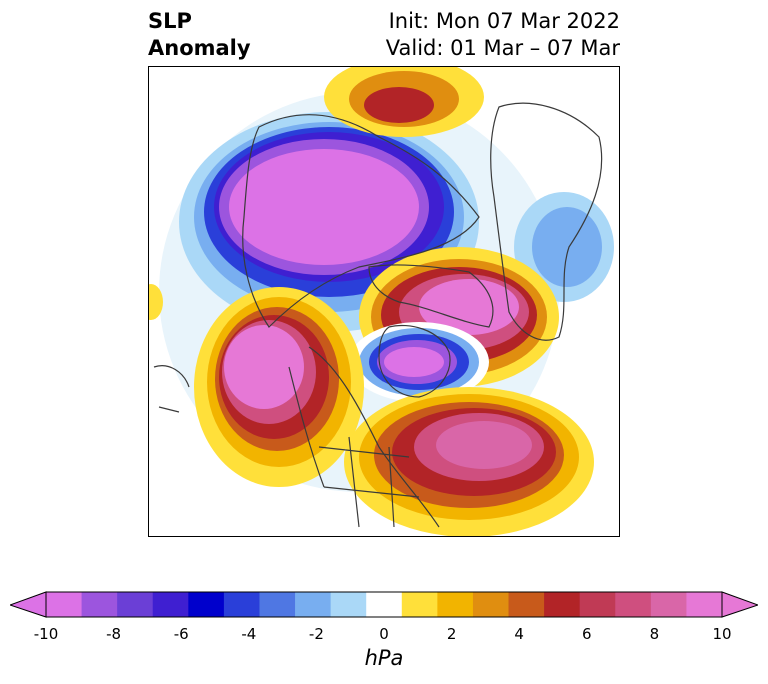  I want to click on valid-range-label: Valid: 01 Mar – 07 Mar, so click(502, 48).